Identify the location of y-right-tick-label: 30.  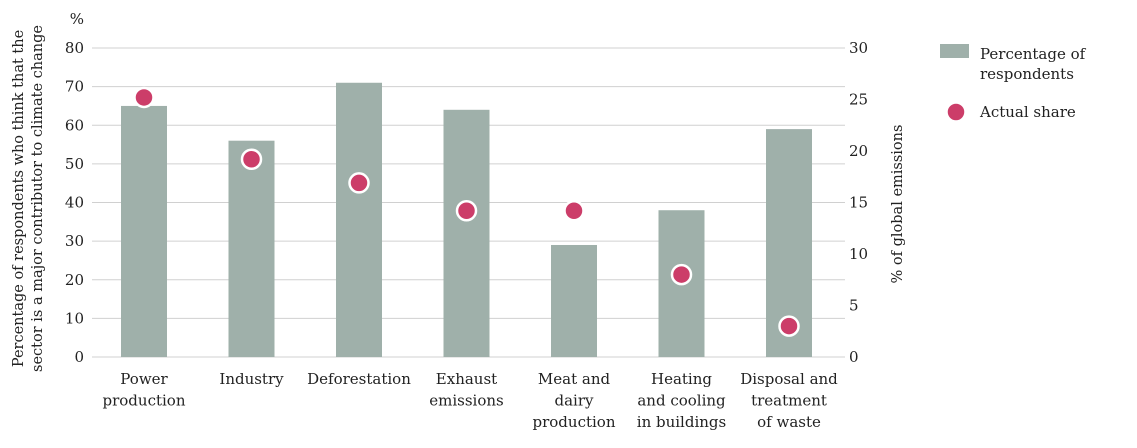
(858, 48).